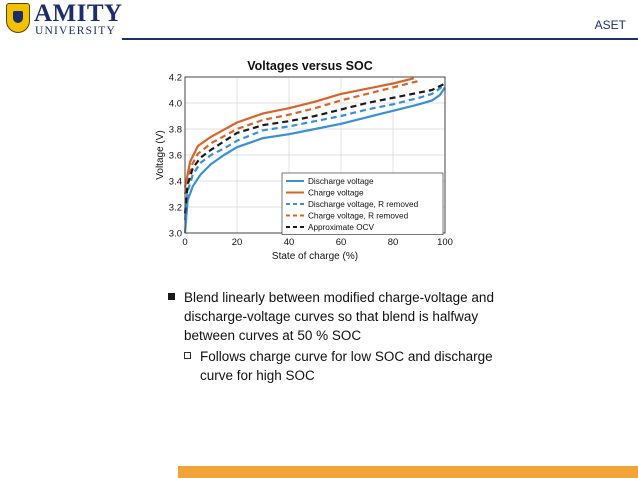 This screenshot has width=638, height=478. Describe the element at coordinates (175, 130) in the screenshot. I see `y-tick-label: 3.8` at that location.